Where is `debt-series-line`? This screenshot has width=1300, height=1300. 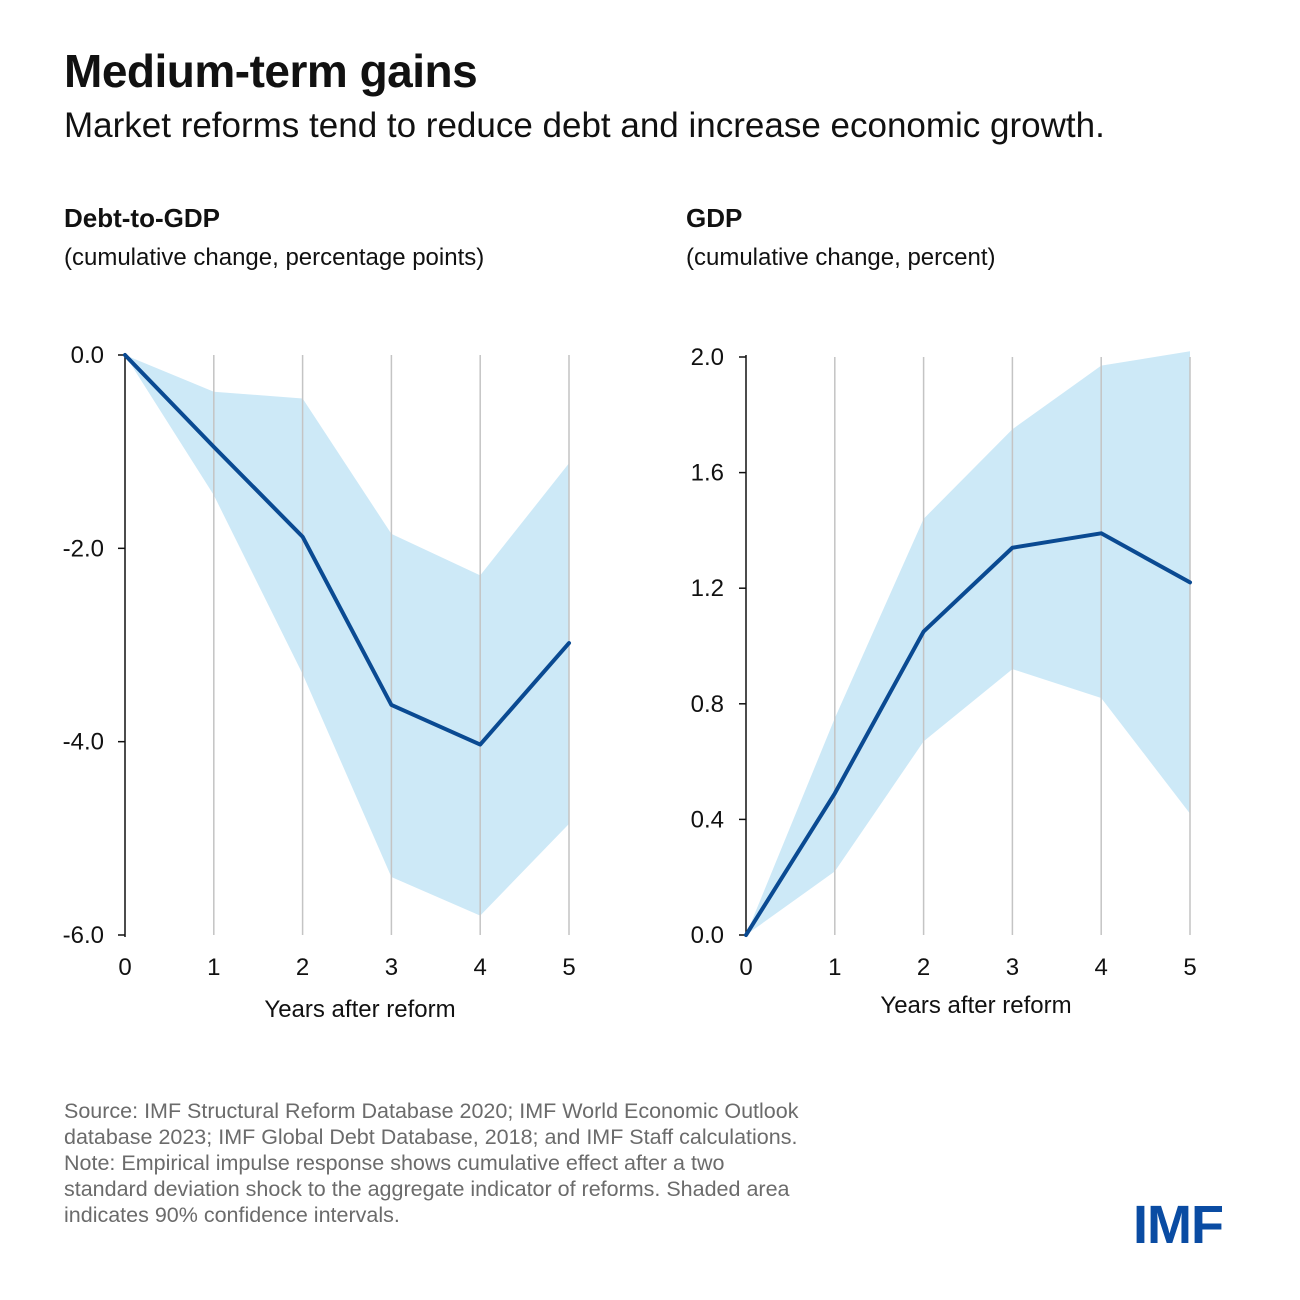 debt-series-line is located at coordinates (347, 550).